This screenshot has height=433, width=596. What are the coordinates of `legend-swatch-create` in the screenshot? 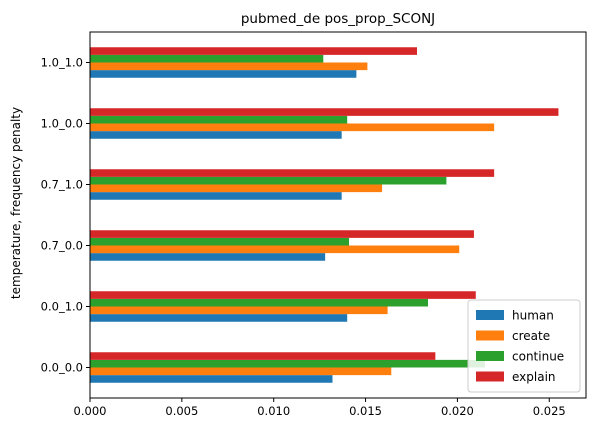 It's located at (490, 335).